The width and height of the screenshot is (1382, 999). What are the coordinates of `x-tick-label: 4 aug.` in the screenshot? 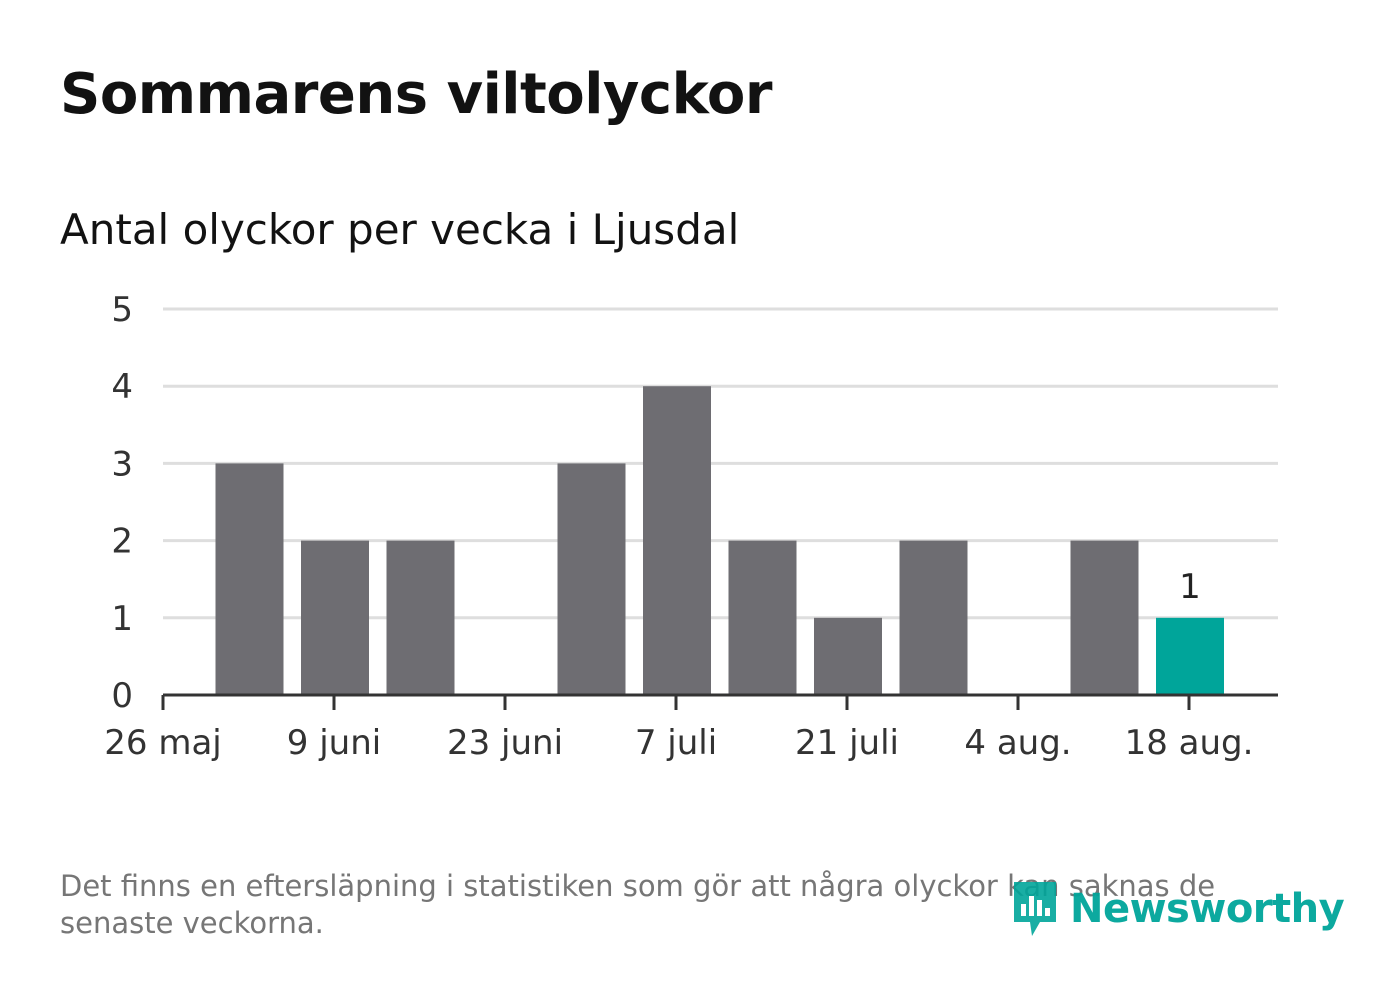 It's located at (1017, 743).